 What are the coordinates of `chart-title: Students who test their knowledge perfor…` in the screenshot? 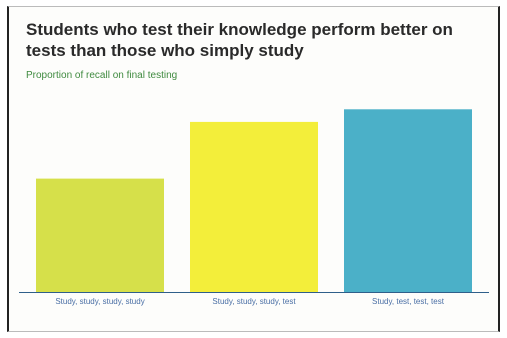 It's located at (239, 40).